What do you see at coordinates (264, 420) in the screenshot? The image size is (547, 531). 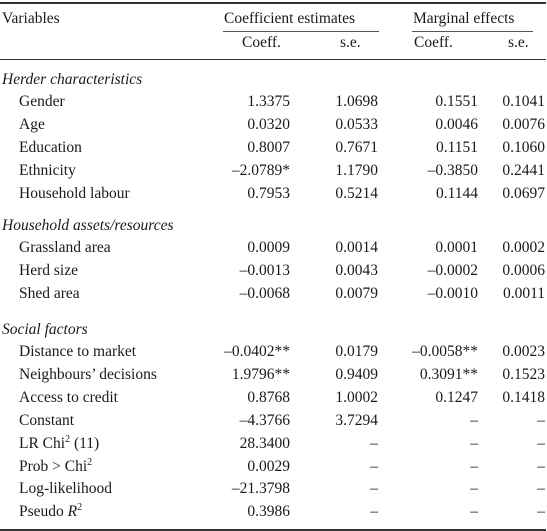 I see `coeff-value: –4.3766` at bounding box center [264, 420].